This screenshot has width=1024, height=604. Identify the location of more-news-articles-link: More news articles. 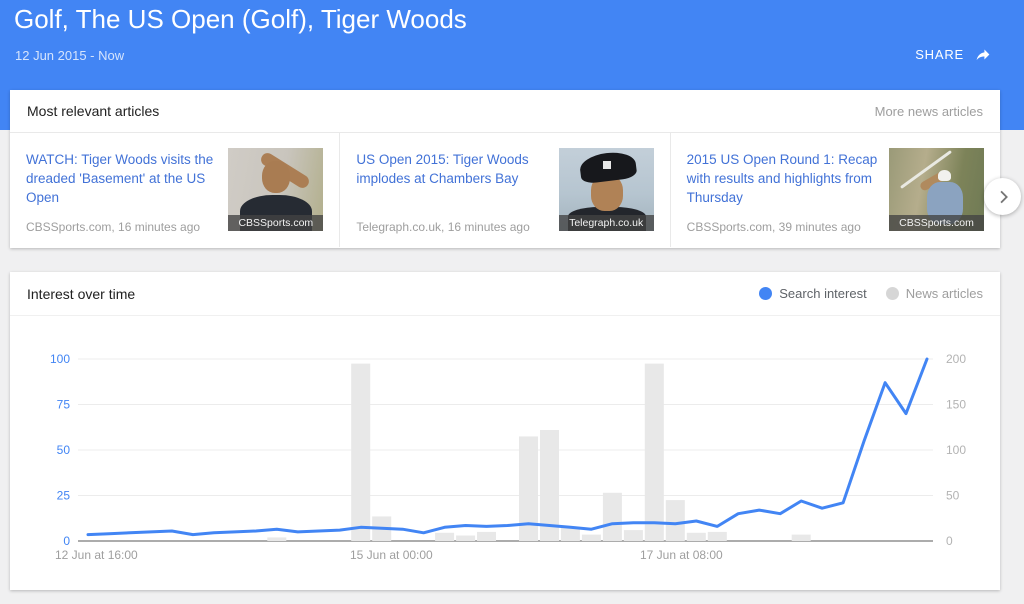
(928, 111).